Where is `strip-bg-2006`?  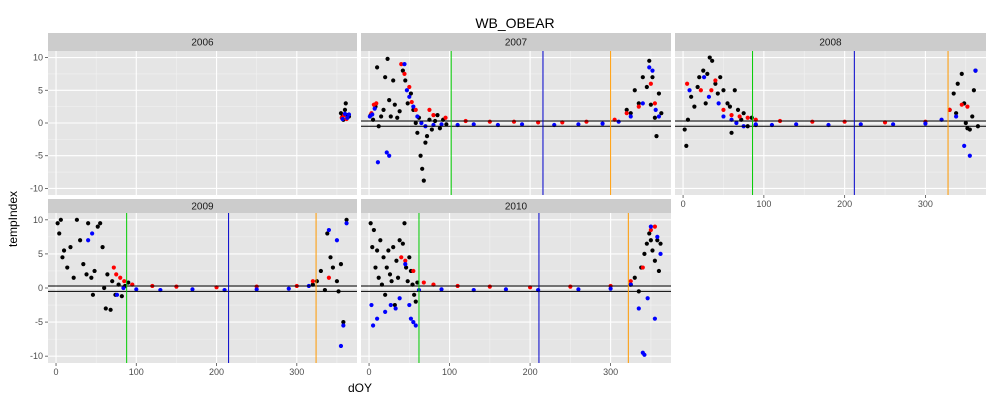 strip-bg-2006 is located at coordinates (202, 42).